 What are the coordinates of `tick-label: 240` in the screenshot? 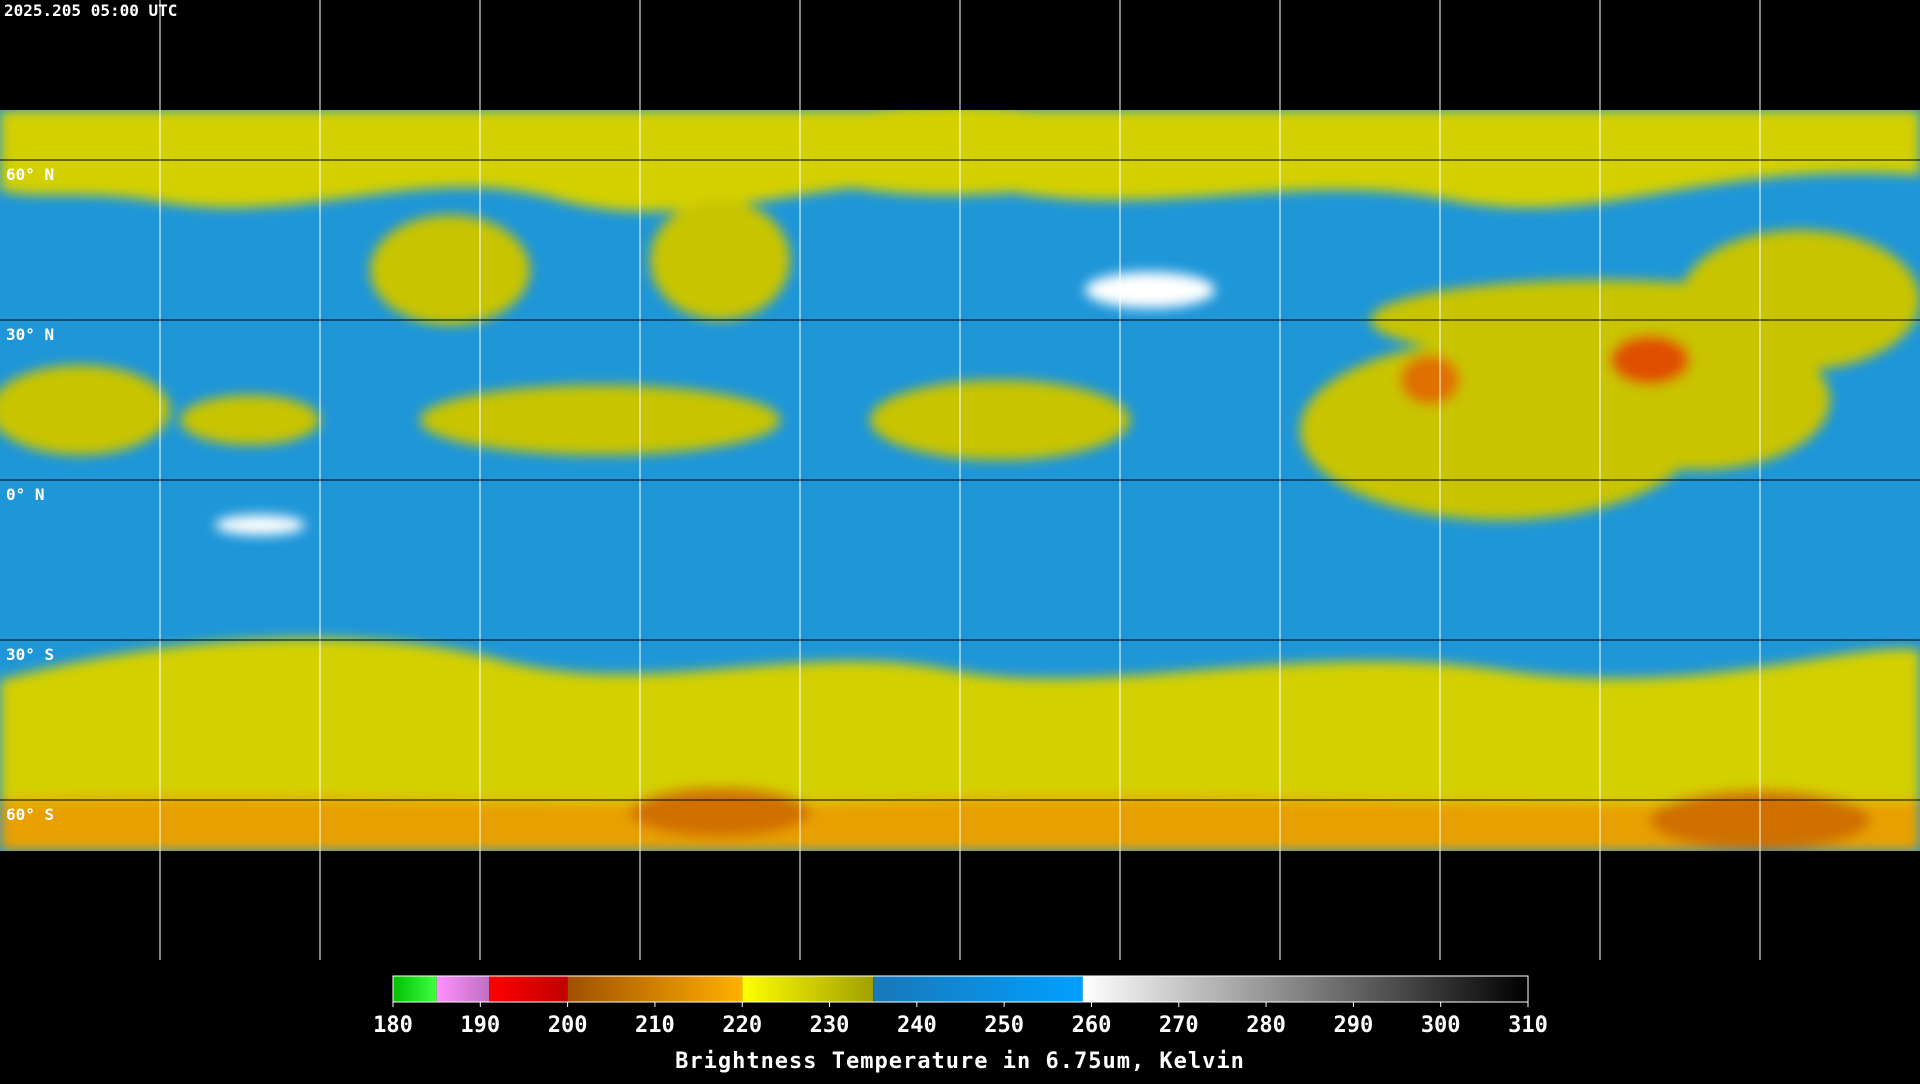 It's located at (917, 1025).